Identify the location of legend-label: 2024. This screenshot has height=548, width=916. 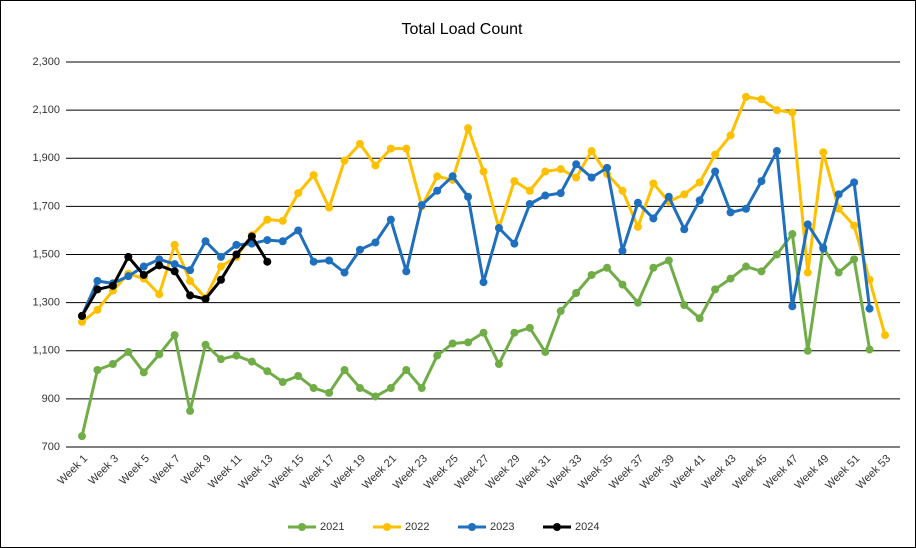
(587, 527).